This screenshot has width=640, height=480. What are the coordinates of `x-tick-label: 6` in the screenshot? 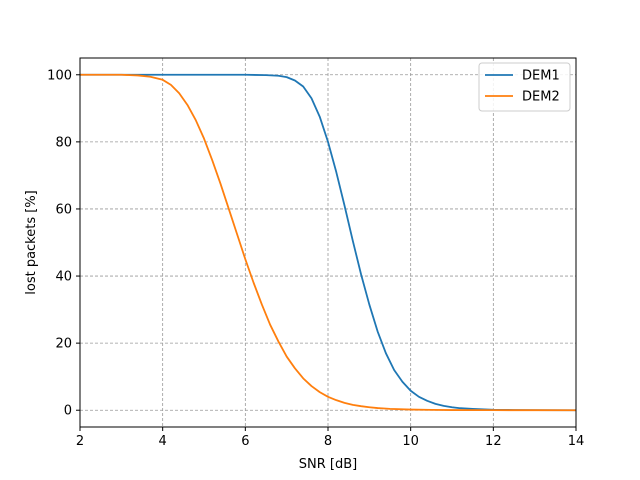 It's located at (245, 441).